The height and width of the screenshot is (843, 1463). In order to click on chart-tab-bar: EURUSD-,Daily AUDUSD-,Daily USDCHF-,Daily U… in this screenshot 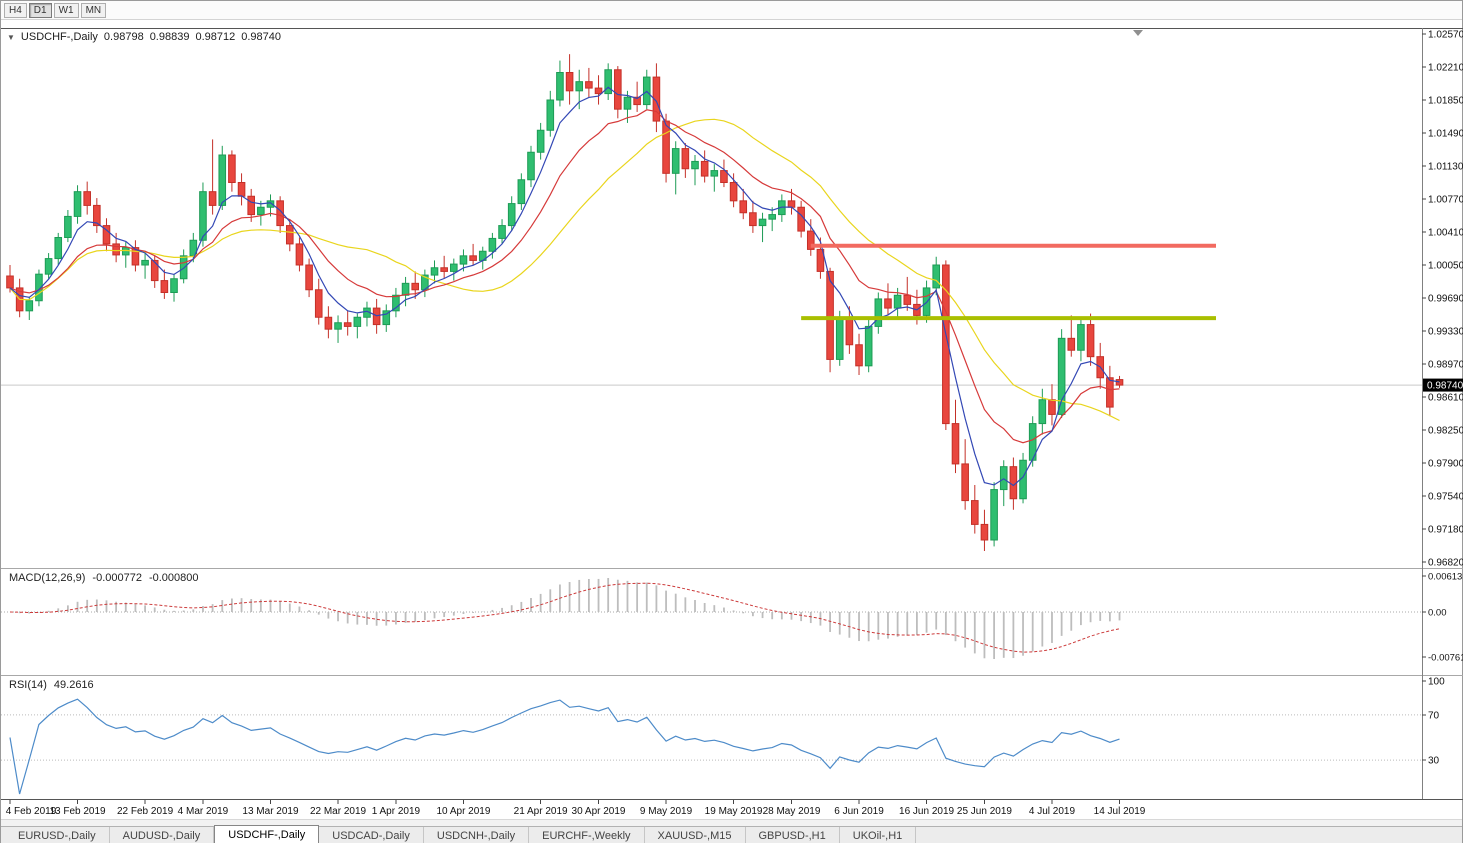, I will do `click(731, 834)`.